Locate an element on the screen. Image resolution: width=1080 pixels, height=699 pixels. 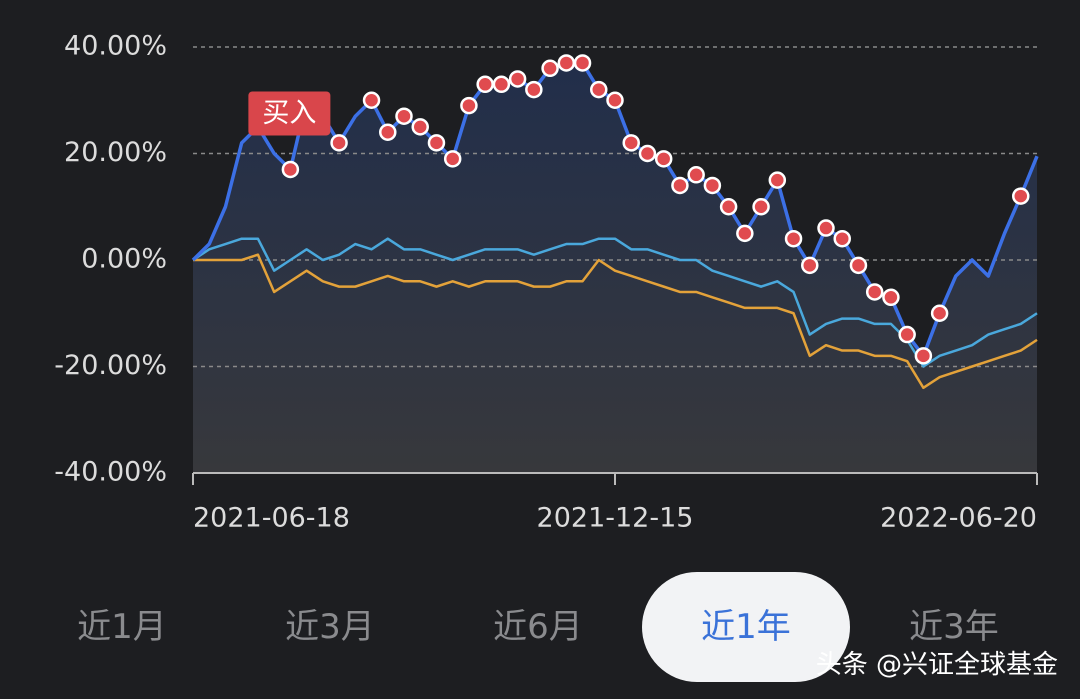
x-tick-label: 2021-12-15 is located at coordinates (615, 518).